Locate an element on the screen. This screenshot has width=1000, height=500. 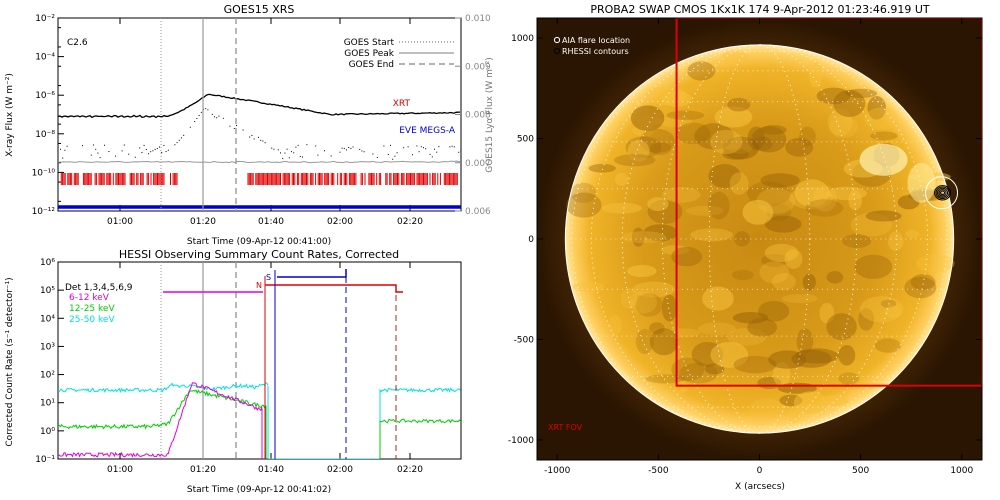
goes-long-line is located at coordinates (259, 106).